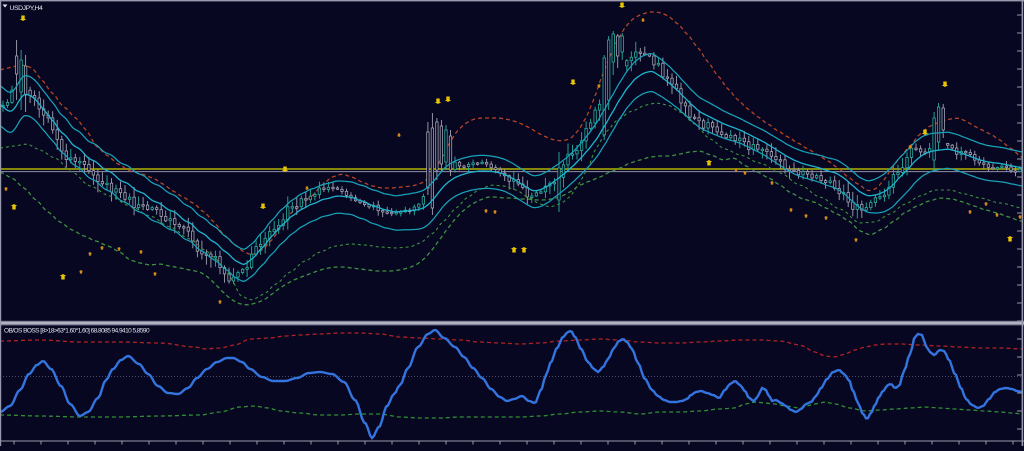 This screenshot has height=451, width=1024. I want to click on svg-text: USDJPY,H4, so click(27, 8).